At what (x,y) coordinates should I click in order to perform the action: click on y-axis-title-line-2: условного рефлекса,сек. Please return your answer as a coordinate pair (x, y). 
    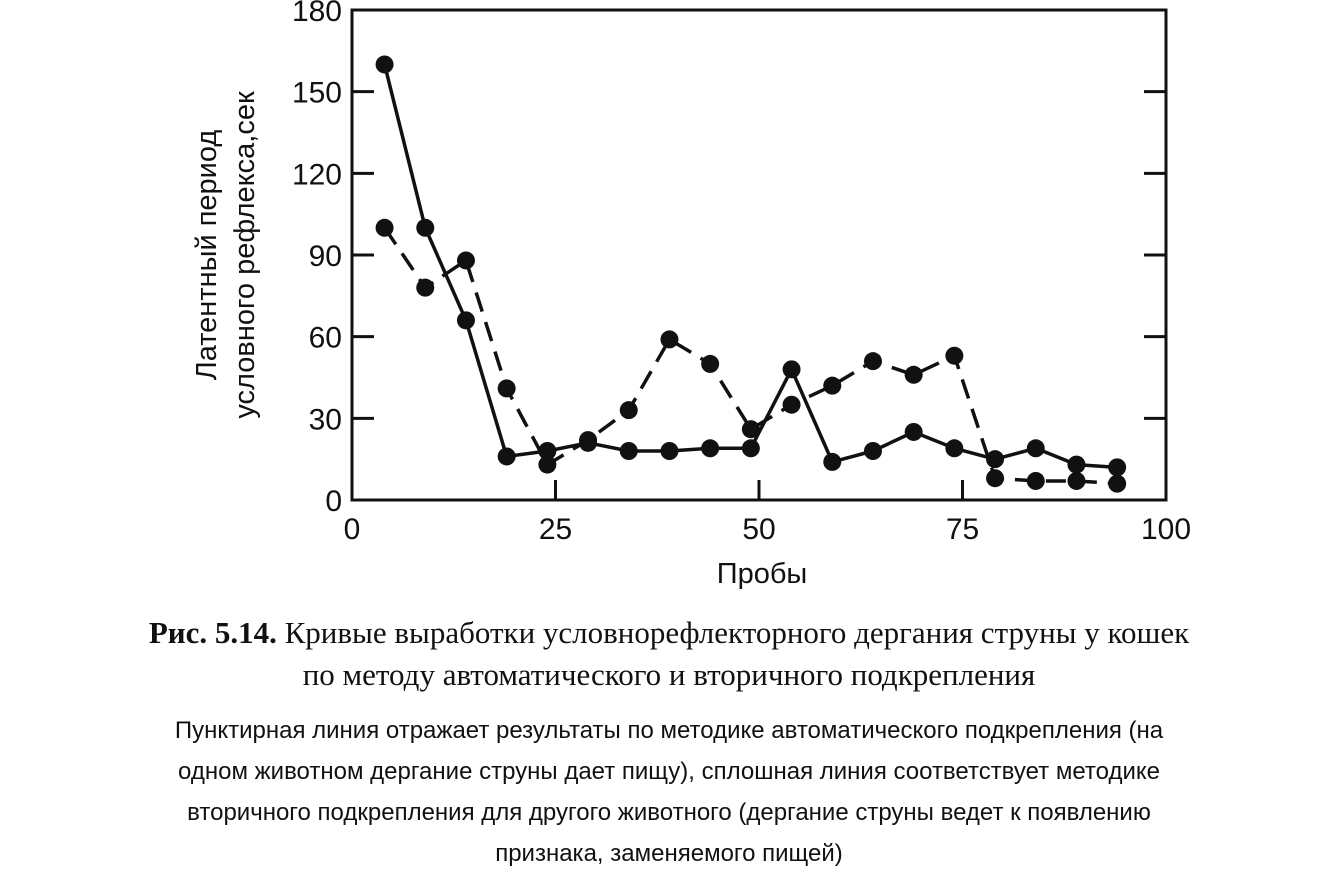
    Looking at the image, I should click on (245, 255).